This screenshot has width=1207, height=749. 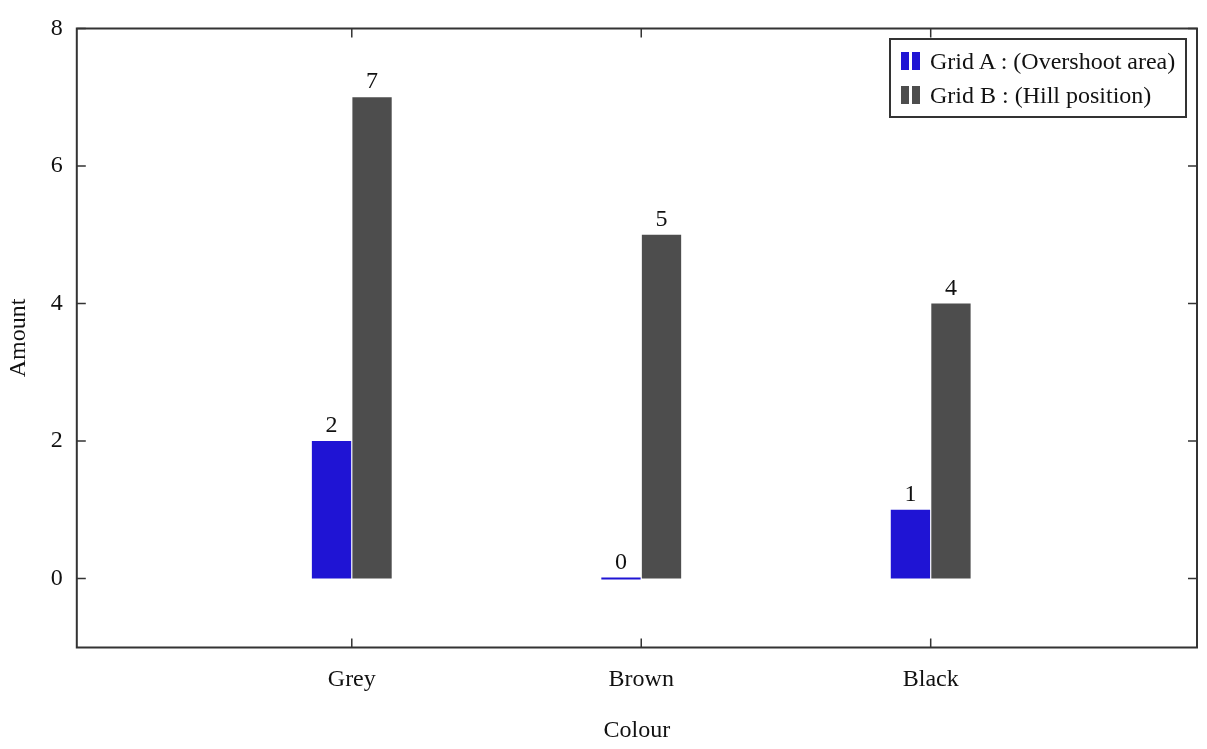 I want to click on data-label: 5, so click(x=661, y=218).